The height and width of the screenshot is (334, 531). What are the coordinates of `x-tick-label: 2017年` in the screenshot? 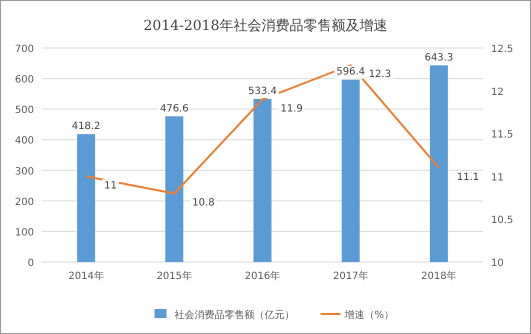 It's located at (350, 276).